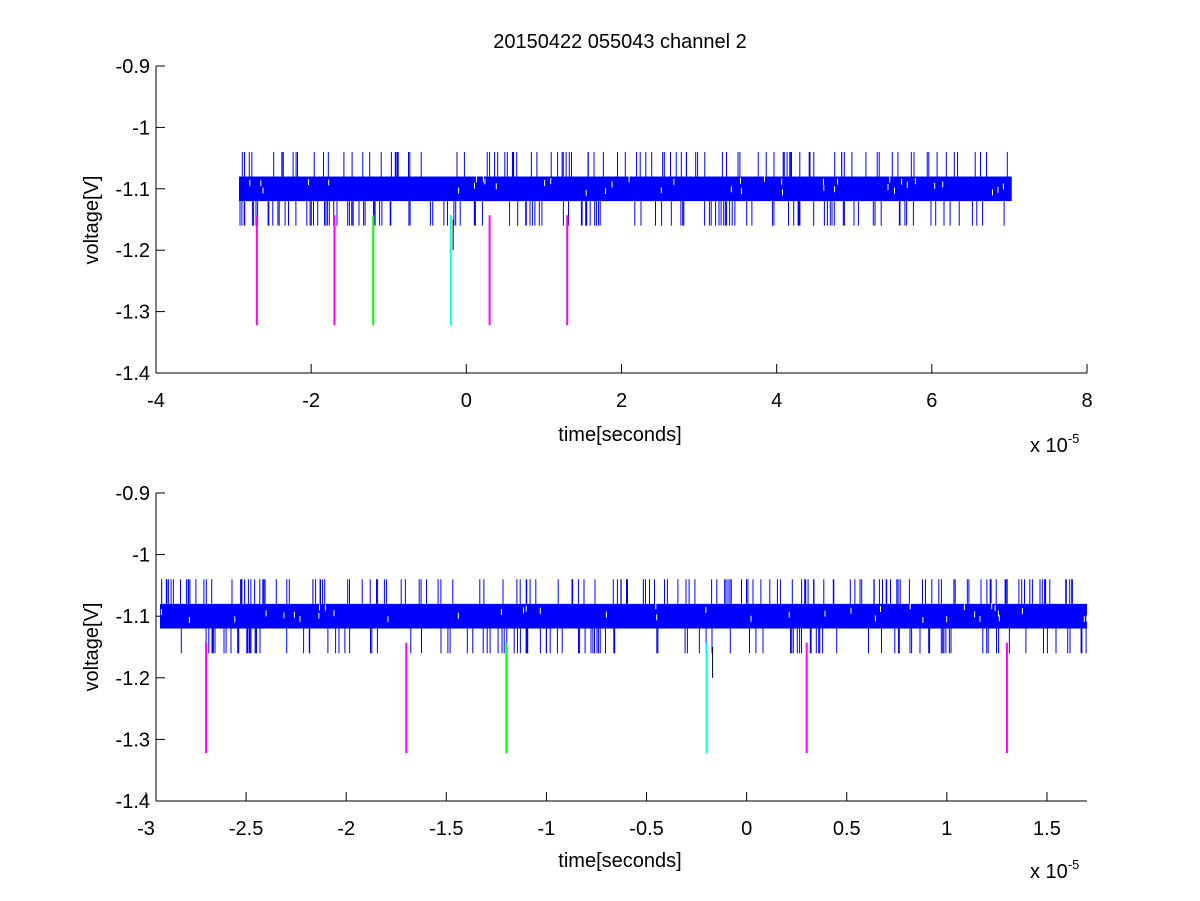 This screenshot has height=901, width=1200. What do you see at coordinates (156, 401) in the screenshot?
I see `x-tick-label: -4` at bounding box center [156, 401].